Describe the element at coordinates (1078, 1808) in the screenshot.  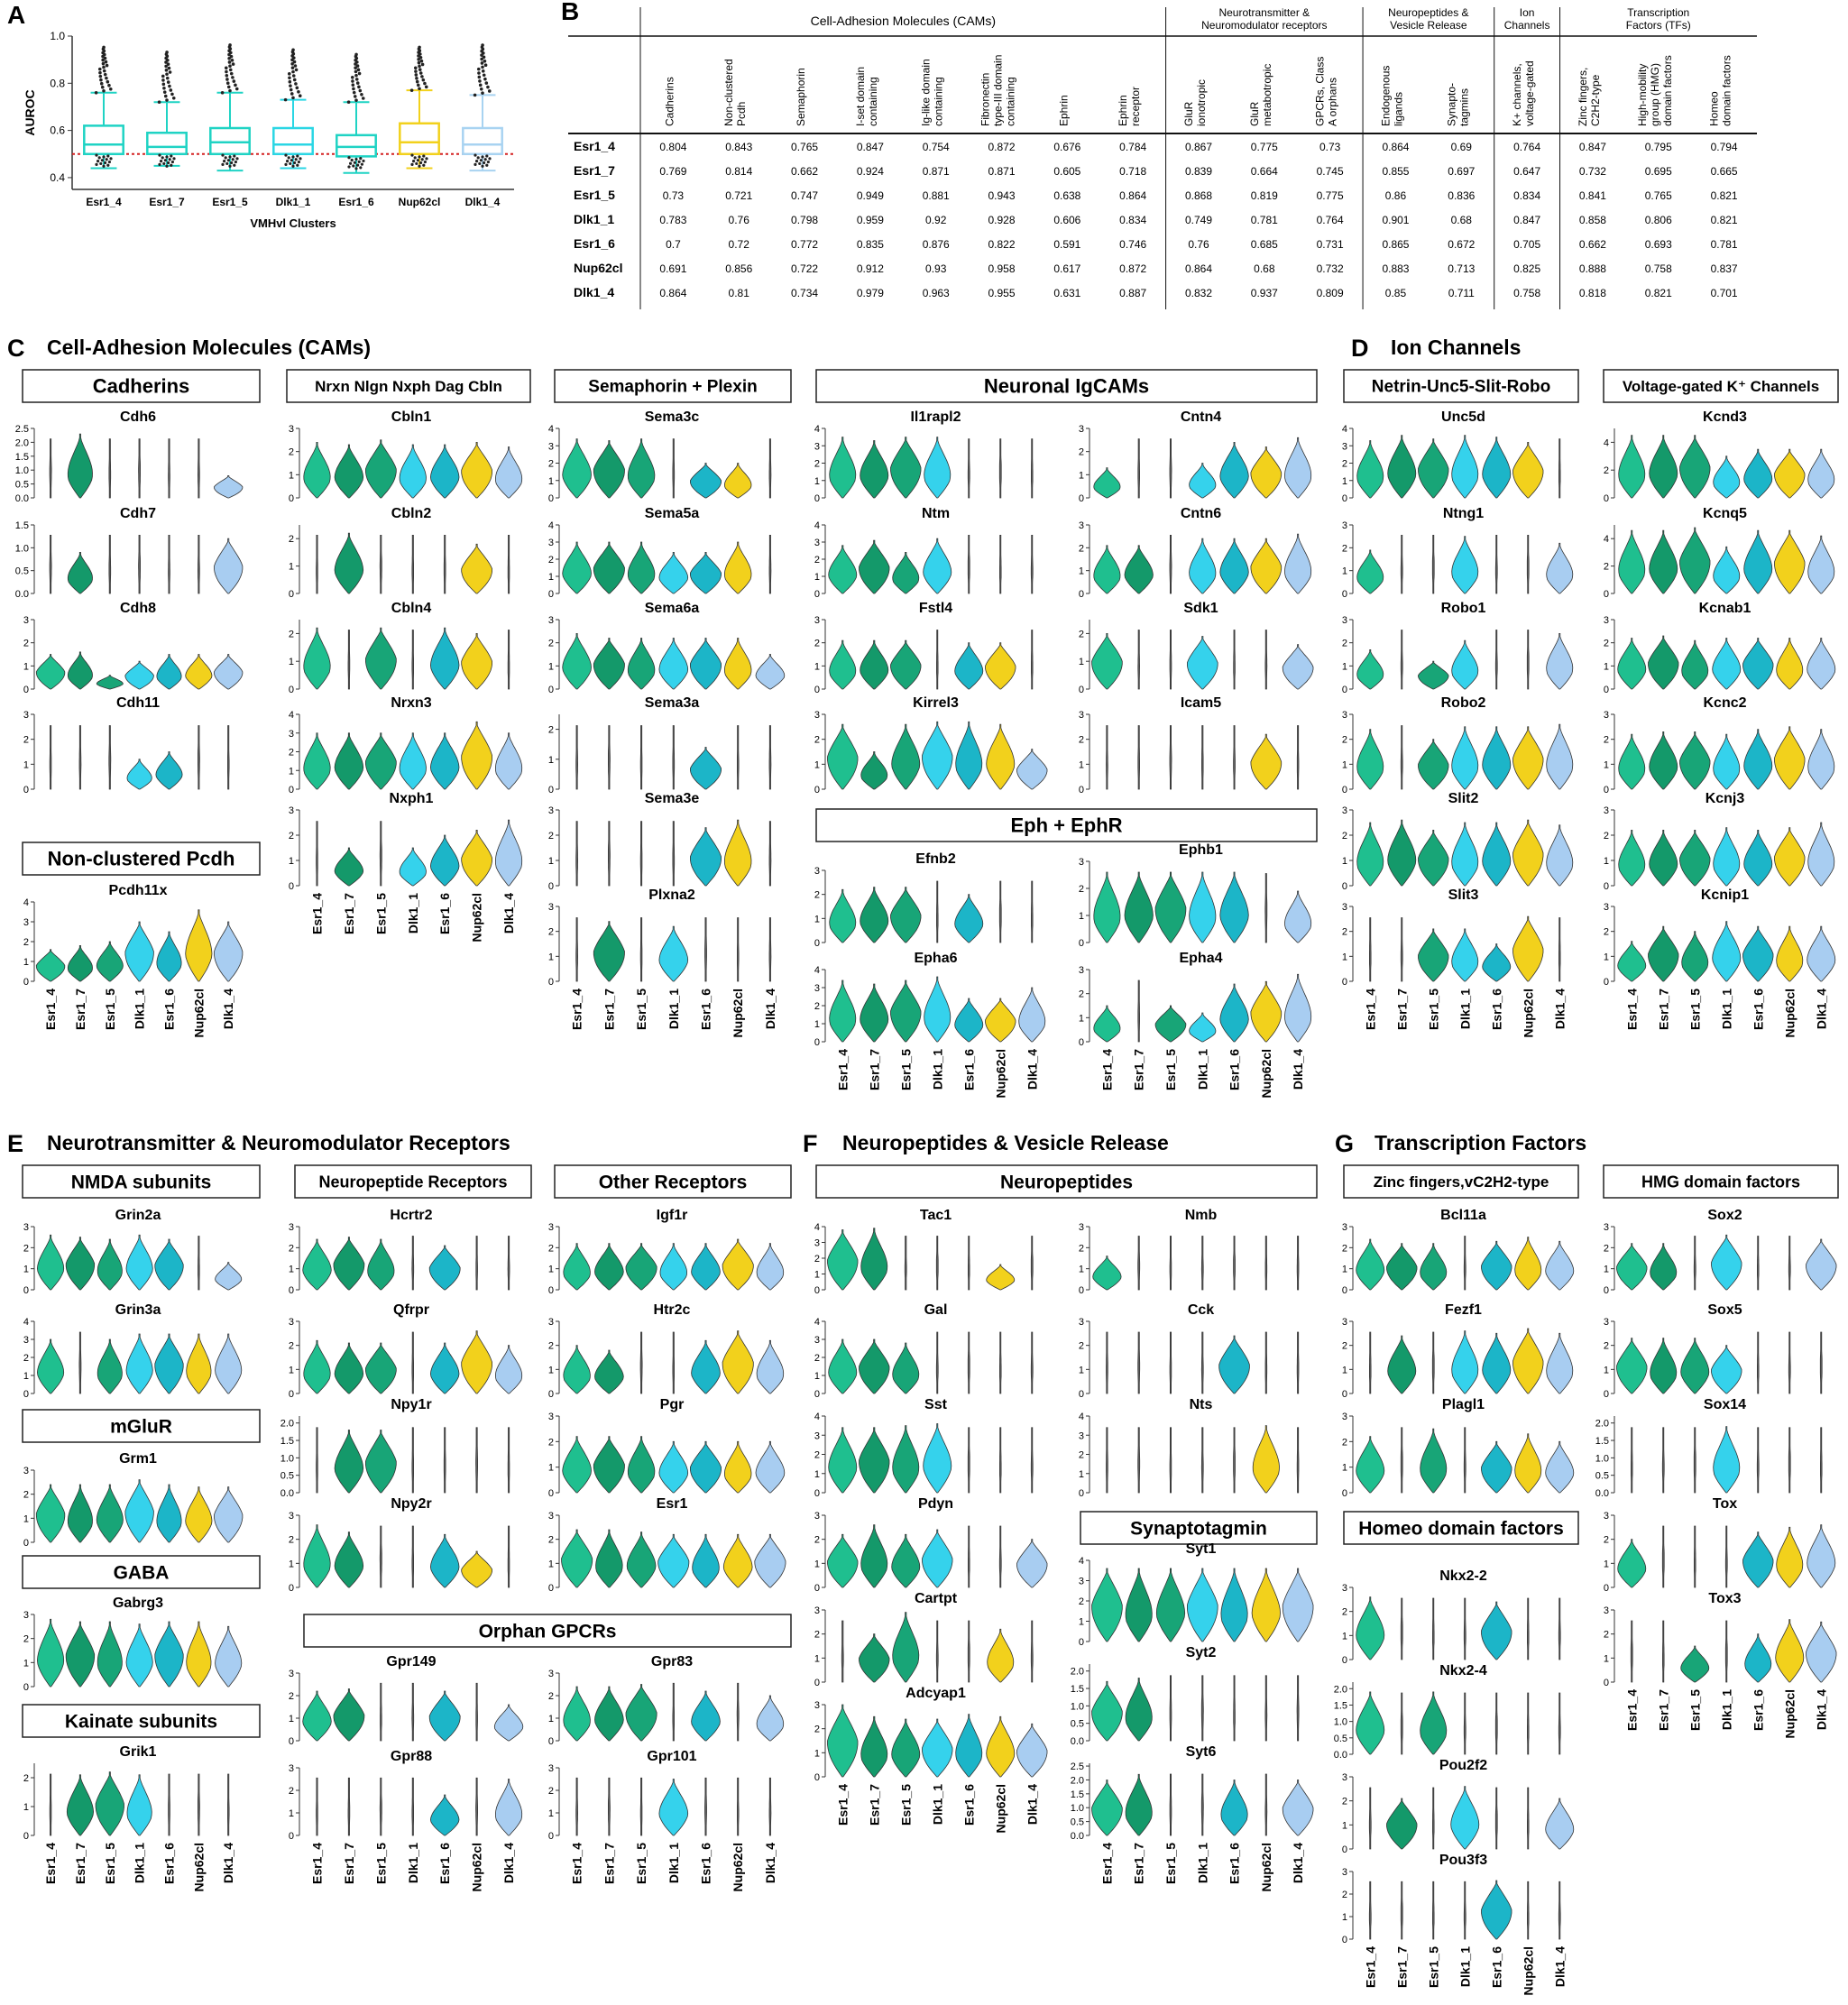
I see `violin-ytick-label: 1.0` at that location.